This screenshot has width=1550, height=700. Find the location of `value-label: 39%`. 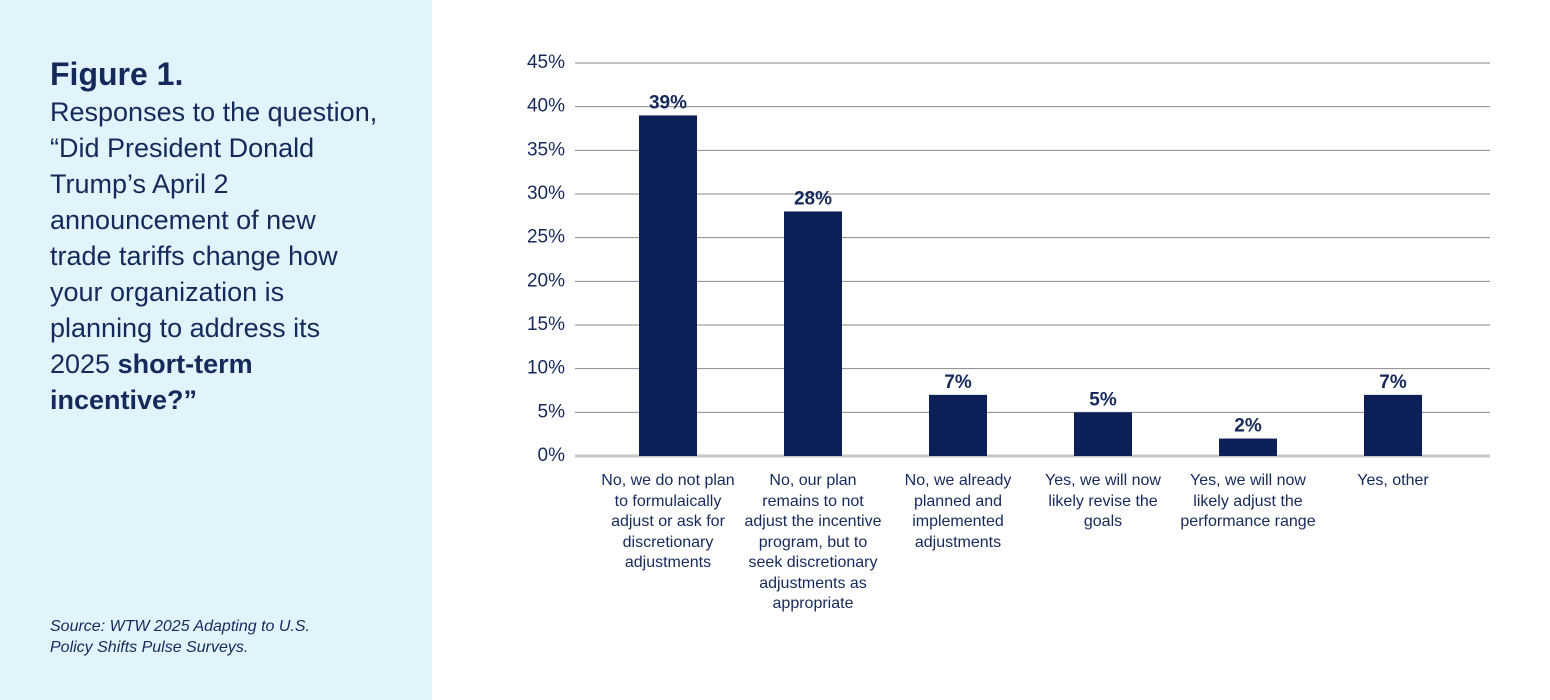

value-label: 39% is located at coordinates (668, 102).